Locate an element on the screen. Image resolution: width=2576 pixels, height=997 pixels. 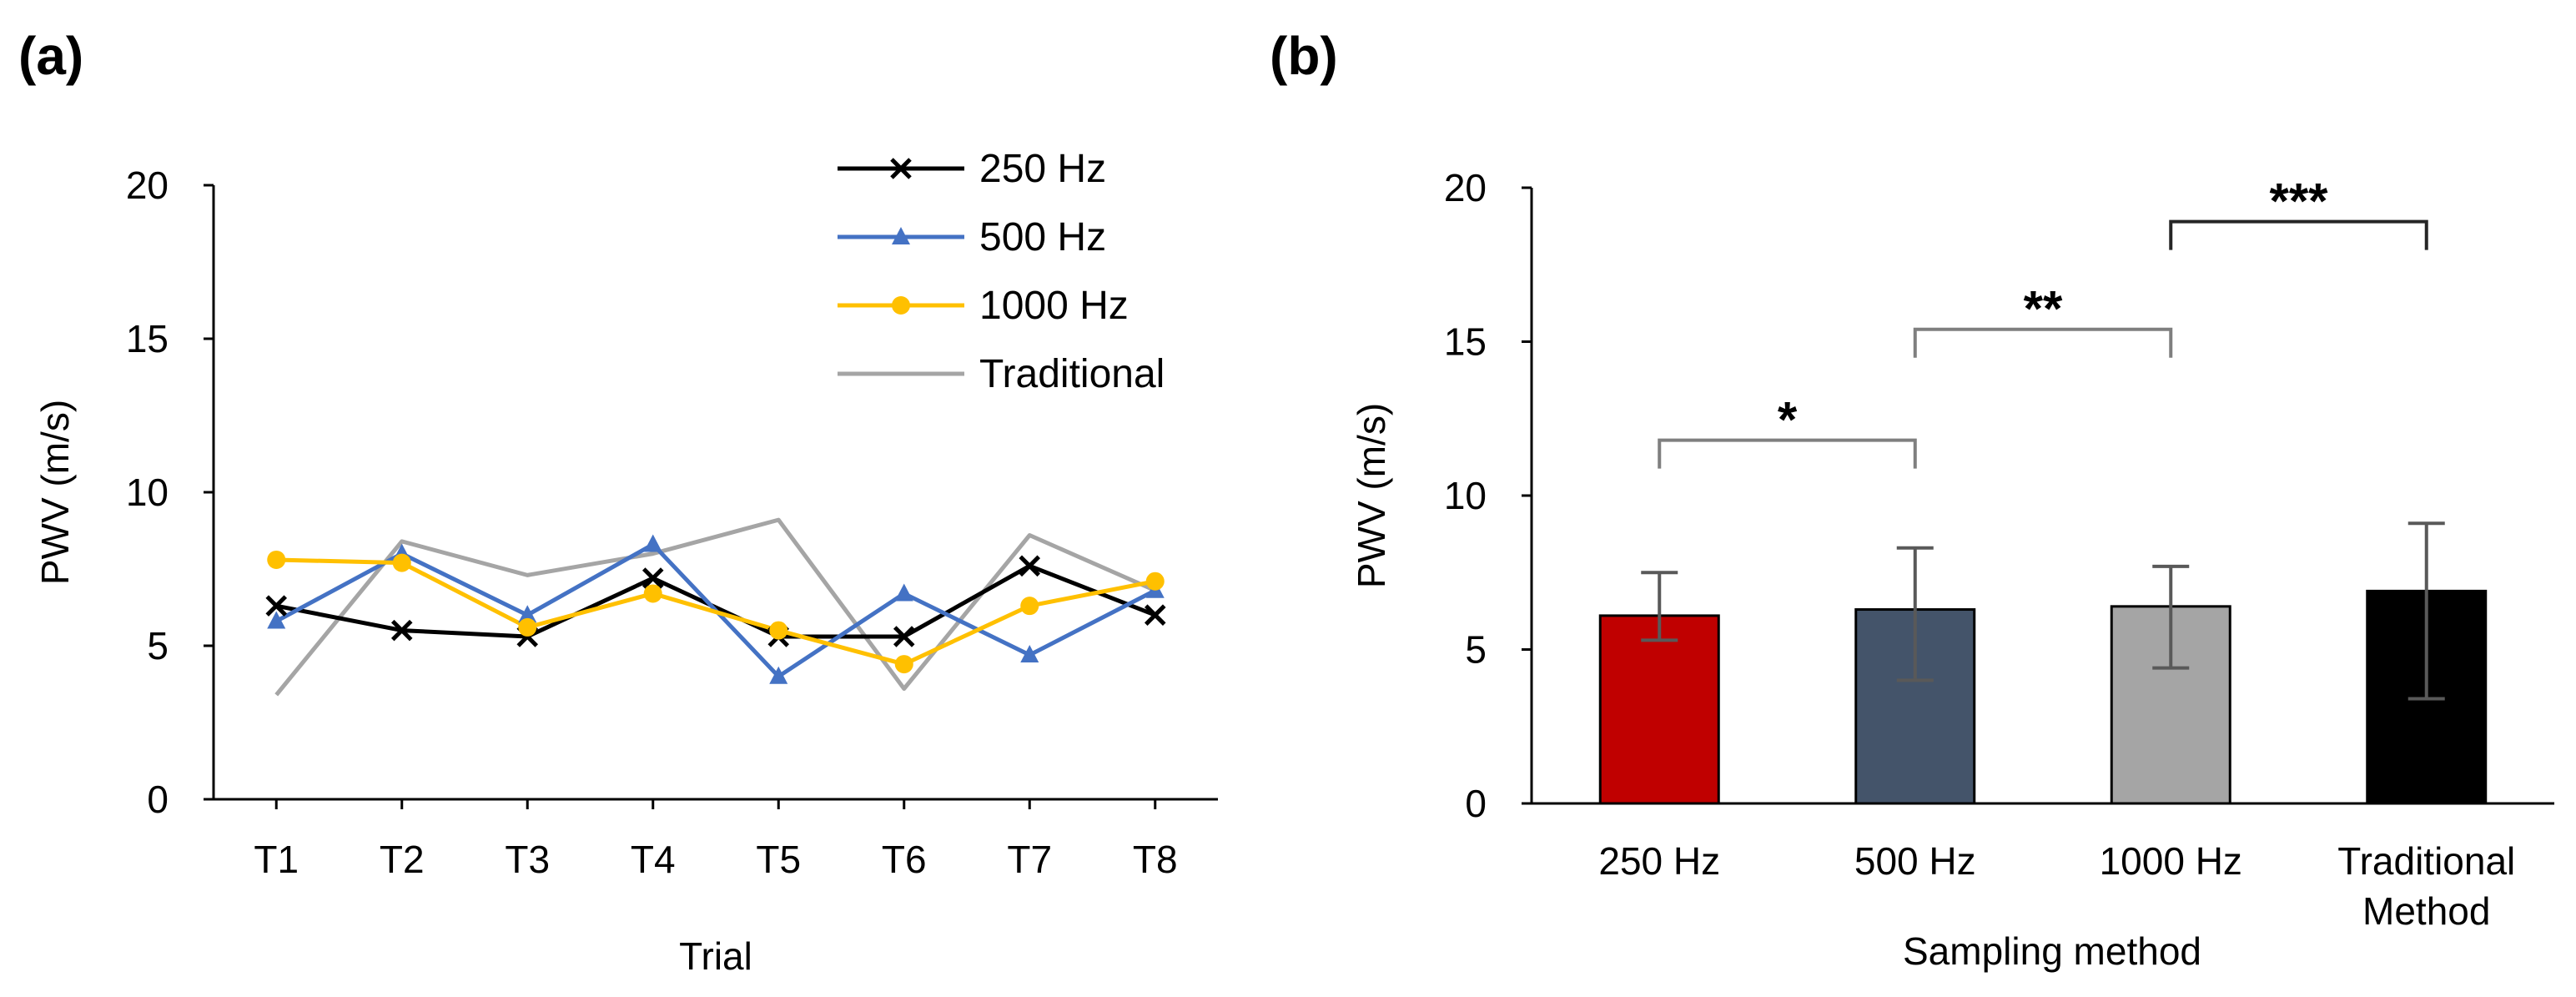
legend-label: 500 Hz is located at coordinates (1042, 237).